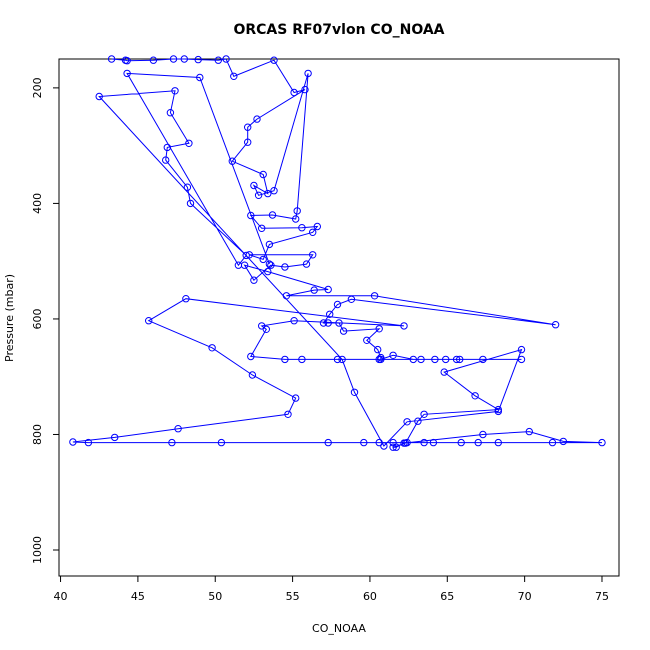 This screenshot has width=650, height=650. Describe the element at coordinates (339, 628) in the screenshot. I see `x-axis-label: CO_NOAA` at that location.